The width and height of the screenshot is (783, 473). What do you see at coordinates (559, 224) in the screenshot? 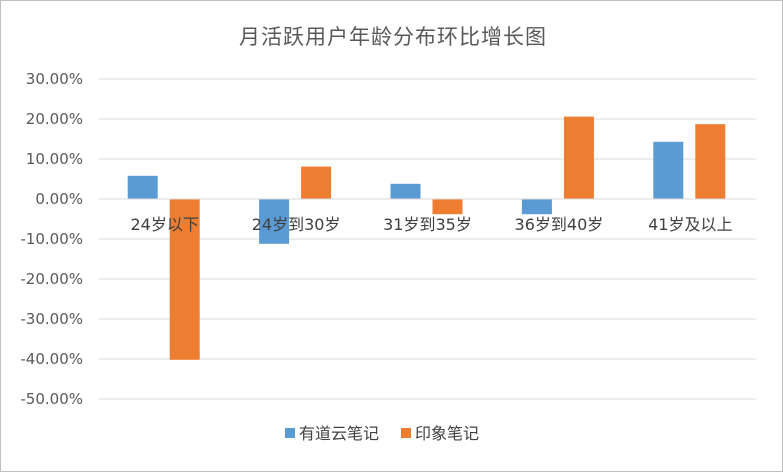
I see `x-category-label: 36岁到40岁` at bounding box center [559, 224].